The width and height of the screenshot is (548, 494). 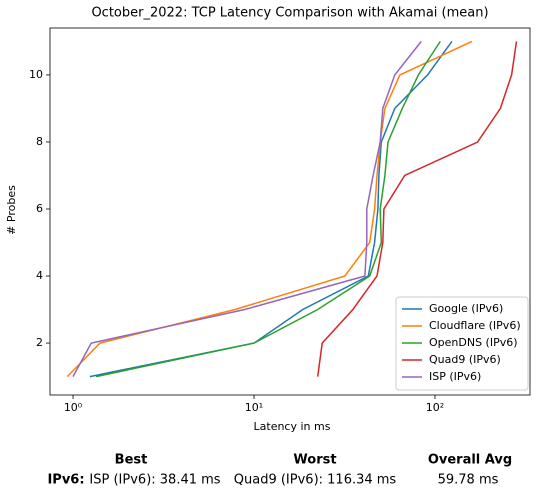 What do you see at coordinates (11, 210) in the screenshot?
I see `y-axis-label: # Probes` at bounding box center [11, 210].